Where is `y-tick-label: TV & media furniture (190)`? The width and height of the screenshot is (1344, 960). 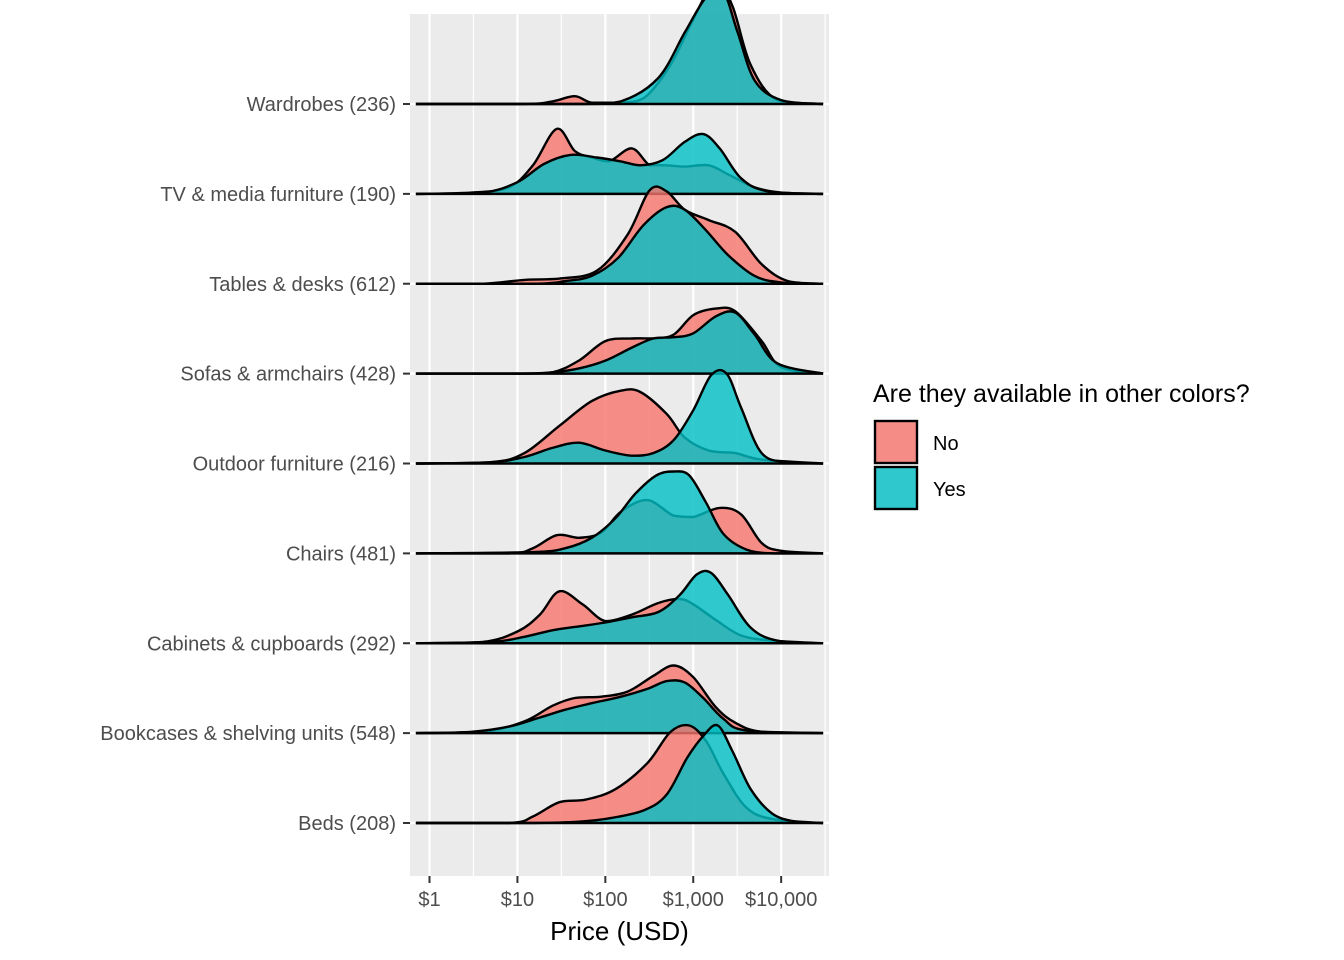 y-tick-label: TV & media furniture (190) is located at coordinates (278, 195).